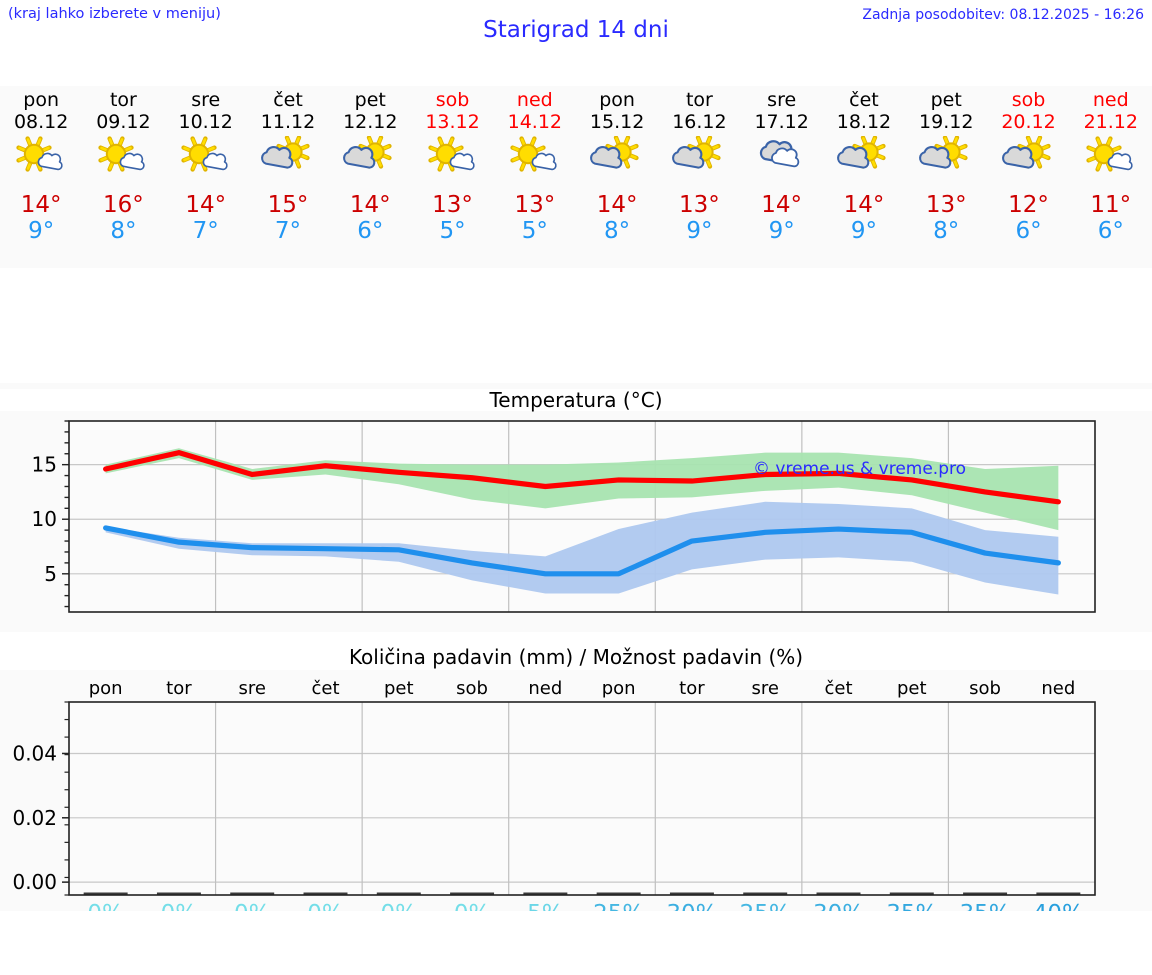 The height and width of the screenshot is (975, 1152). What do you see at coordinates (1058, 906) in the screenshot?
I see `precipitation-probability-label: 40%` at bounding box center [1058, 906].